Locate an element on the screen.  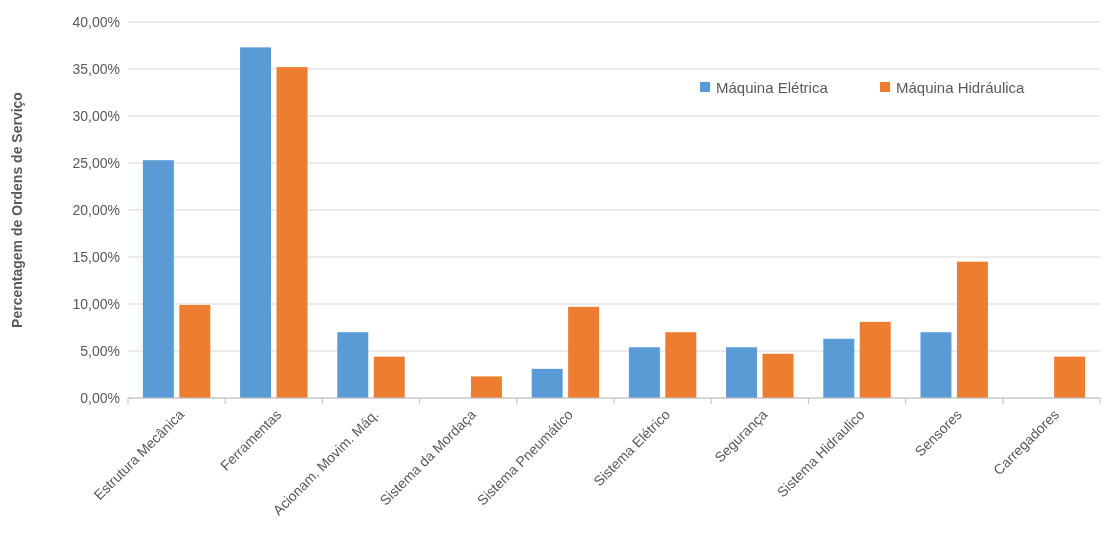
y-tick-label: 35,00% is located at coordinates (96, 68).